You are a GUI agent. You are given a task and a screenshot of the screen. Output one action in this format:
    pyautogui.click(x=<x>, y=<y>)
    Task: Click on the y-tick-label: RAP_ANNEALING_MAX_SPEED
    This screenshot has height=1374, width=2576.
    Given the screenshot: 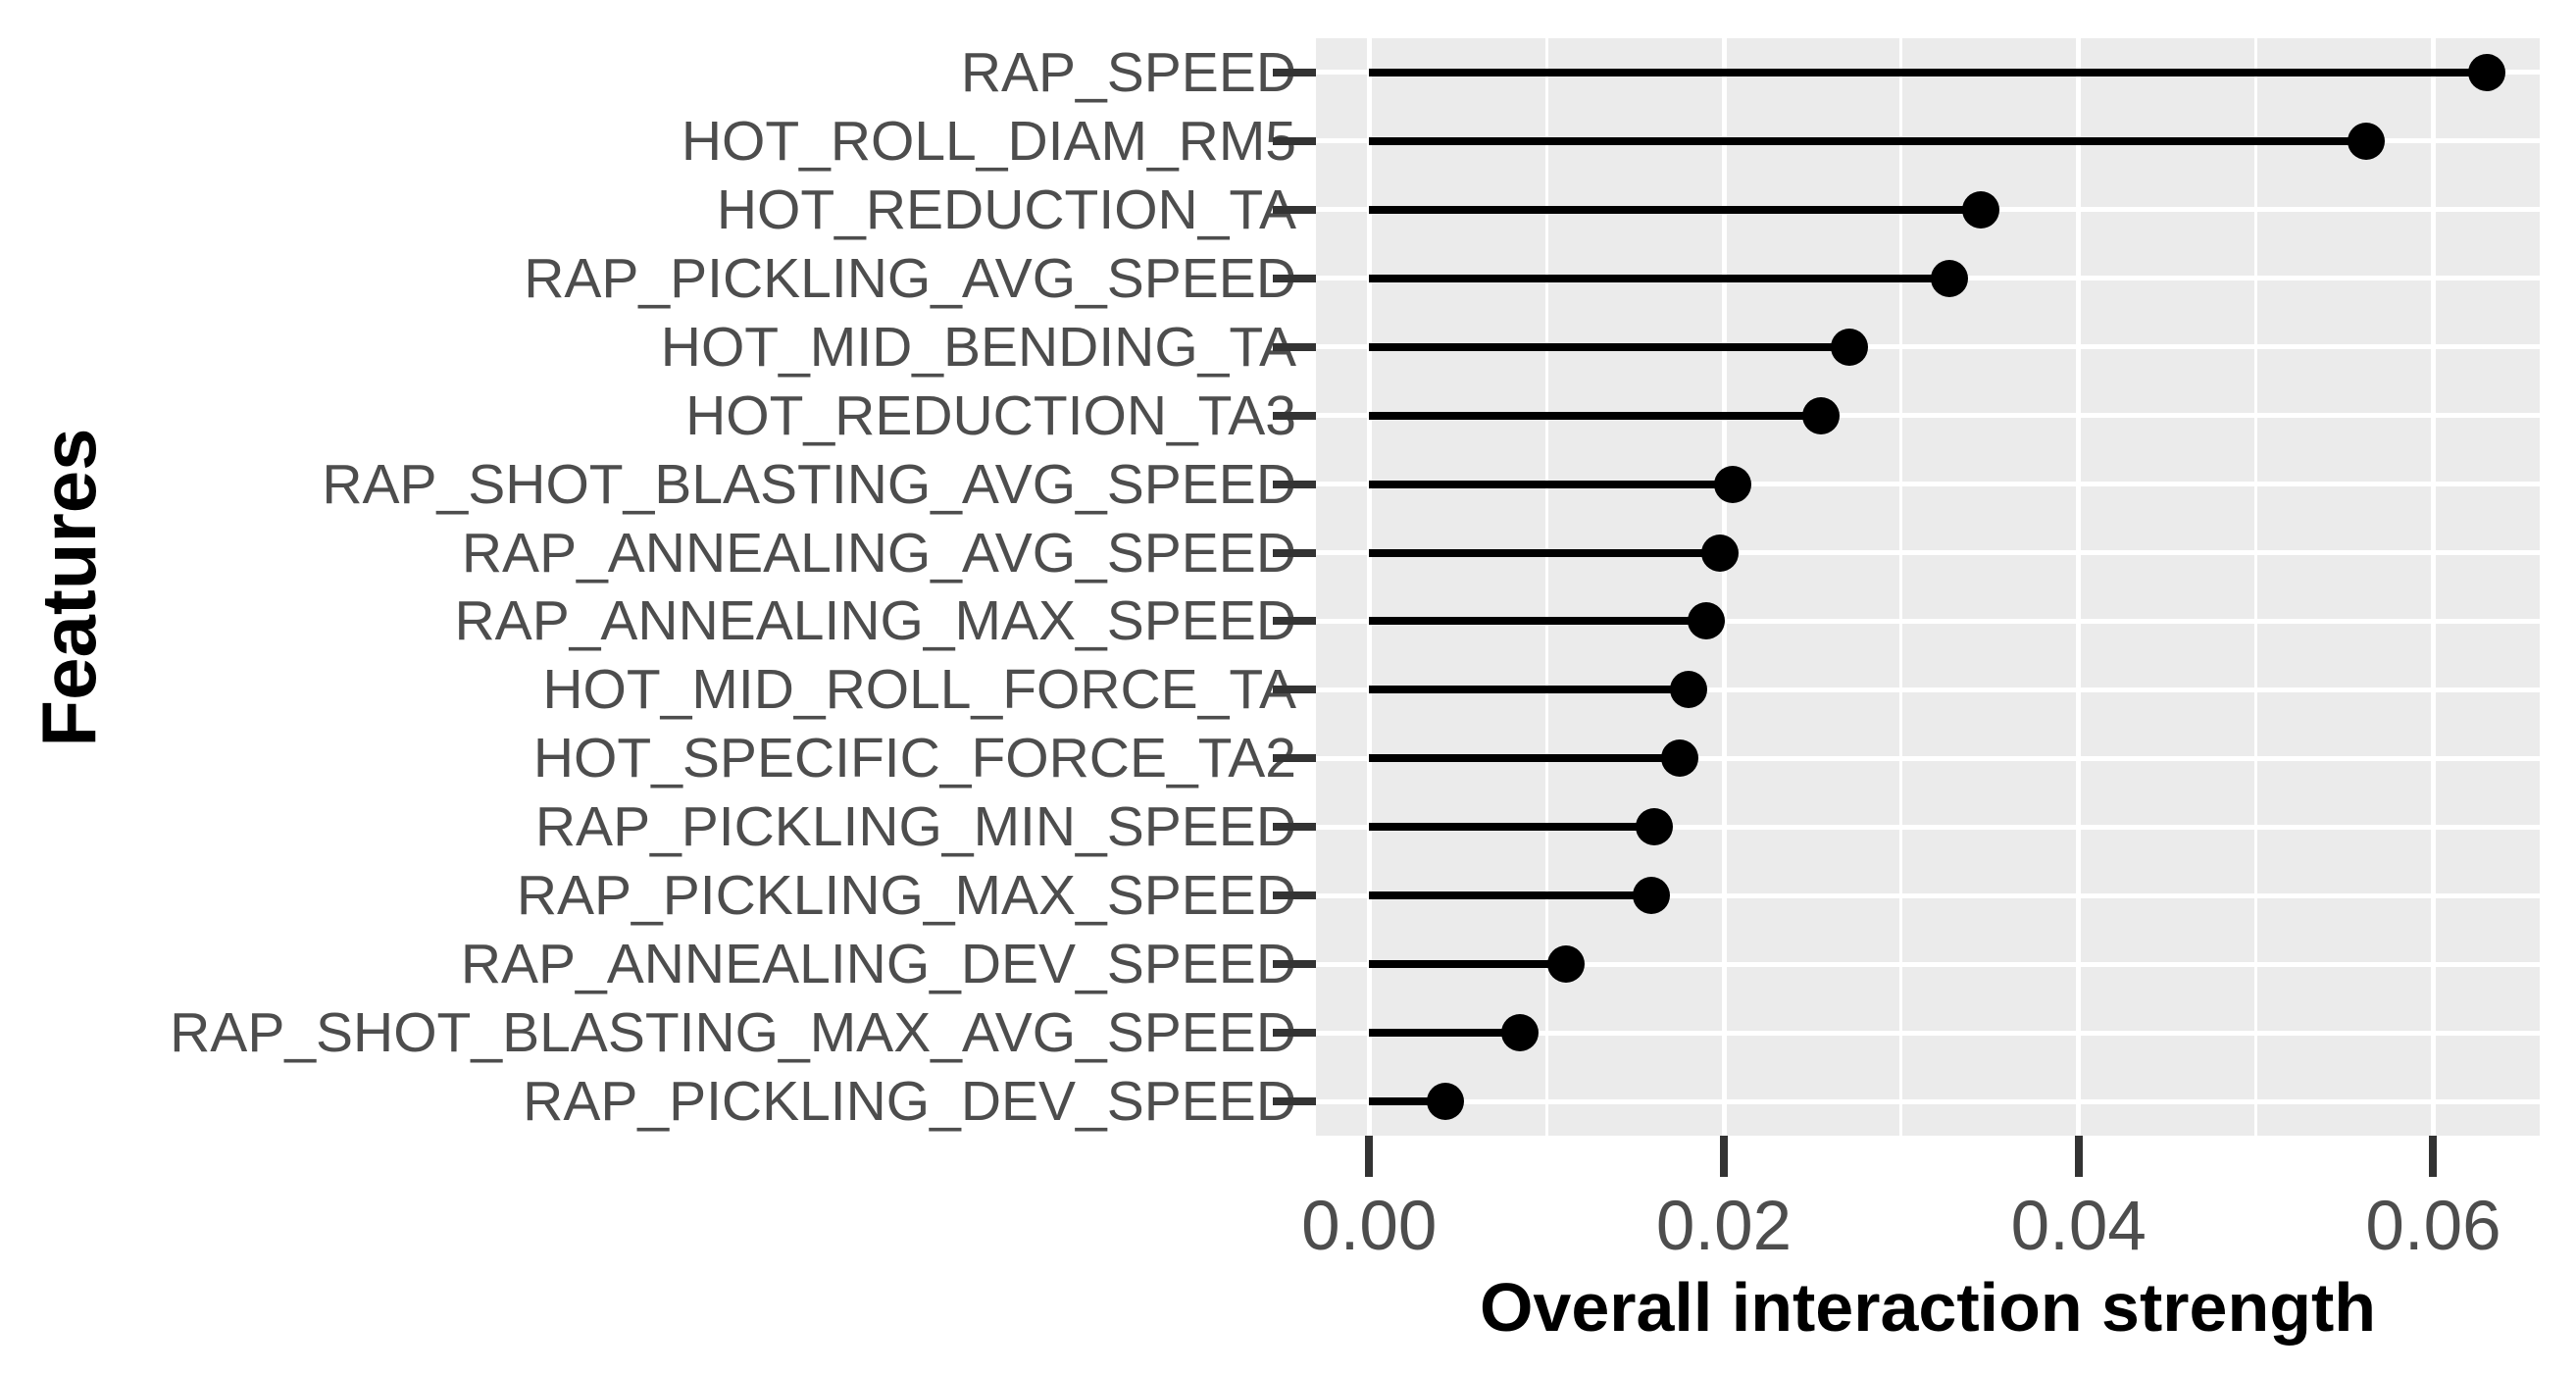 What is the action you would take?
    pyautogui.click(x=875, y=621)
    